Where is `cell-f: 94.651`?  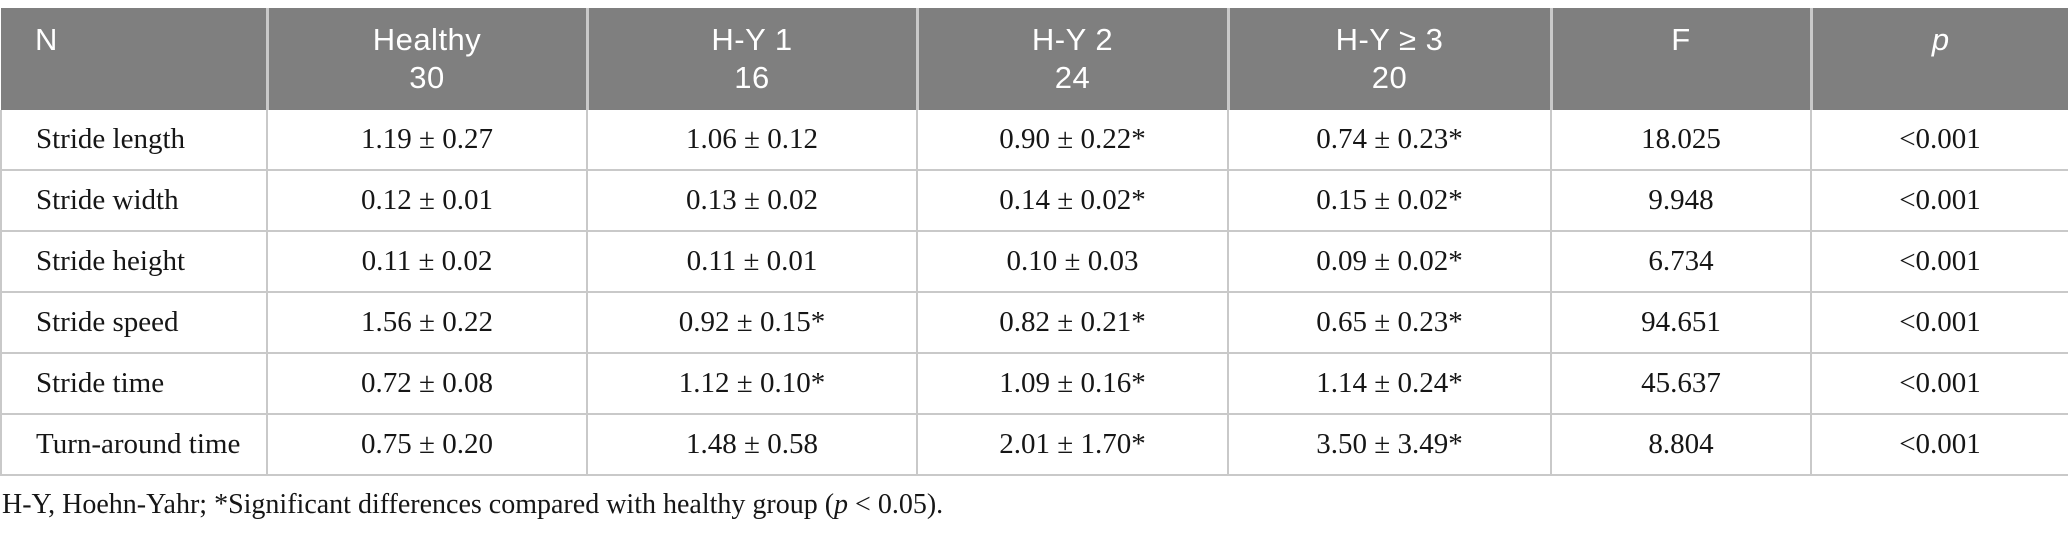 cell-f: 94.651 is located at coordinates (1681, 322).